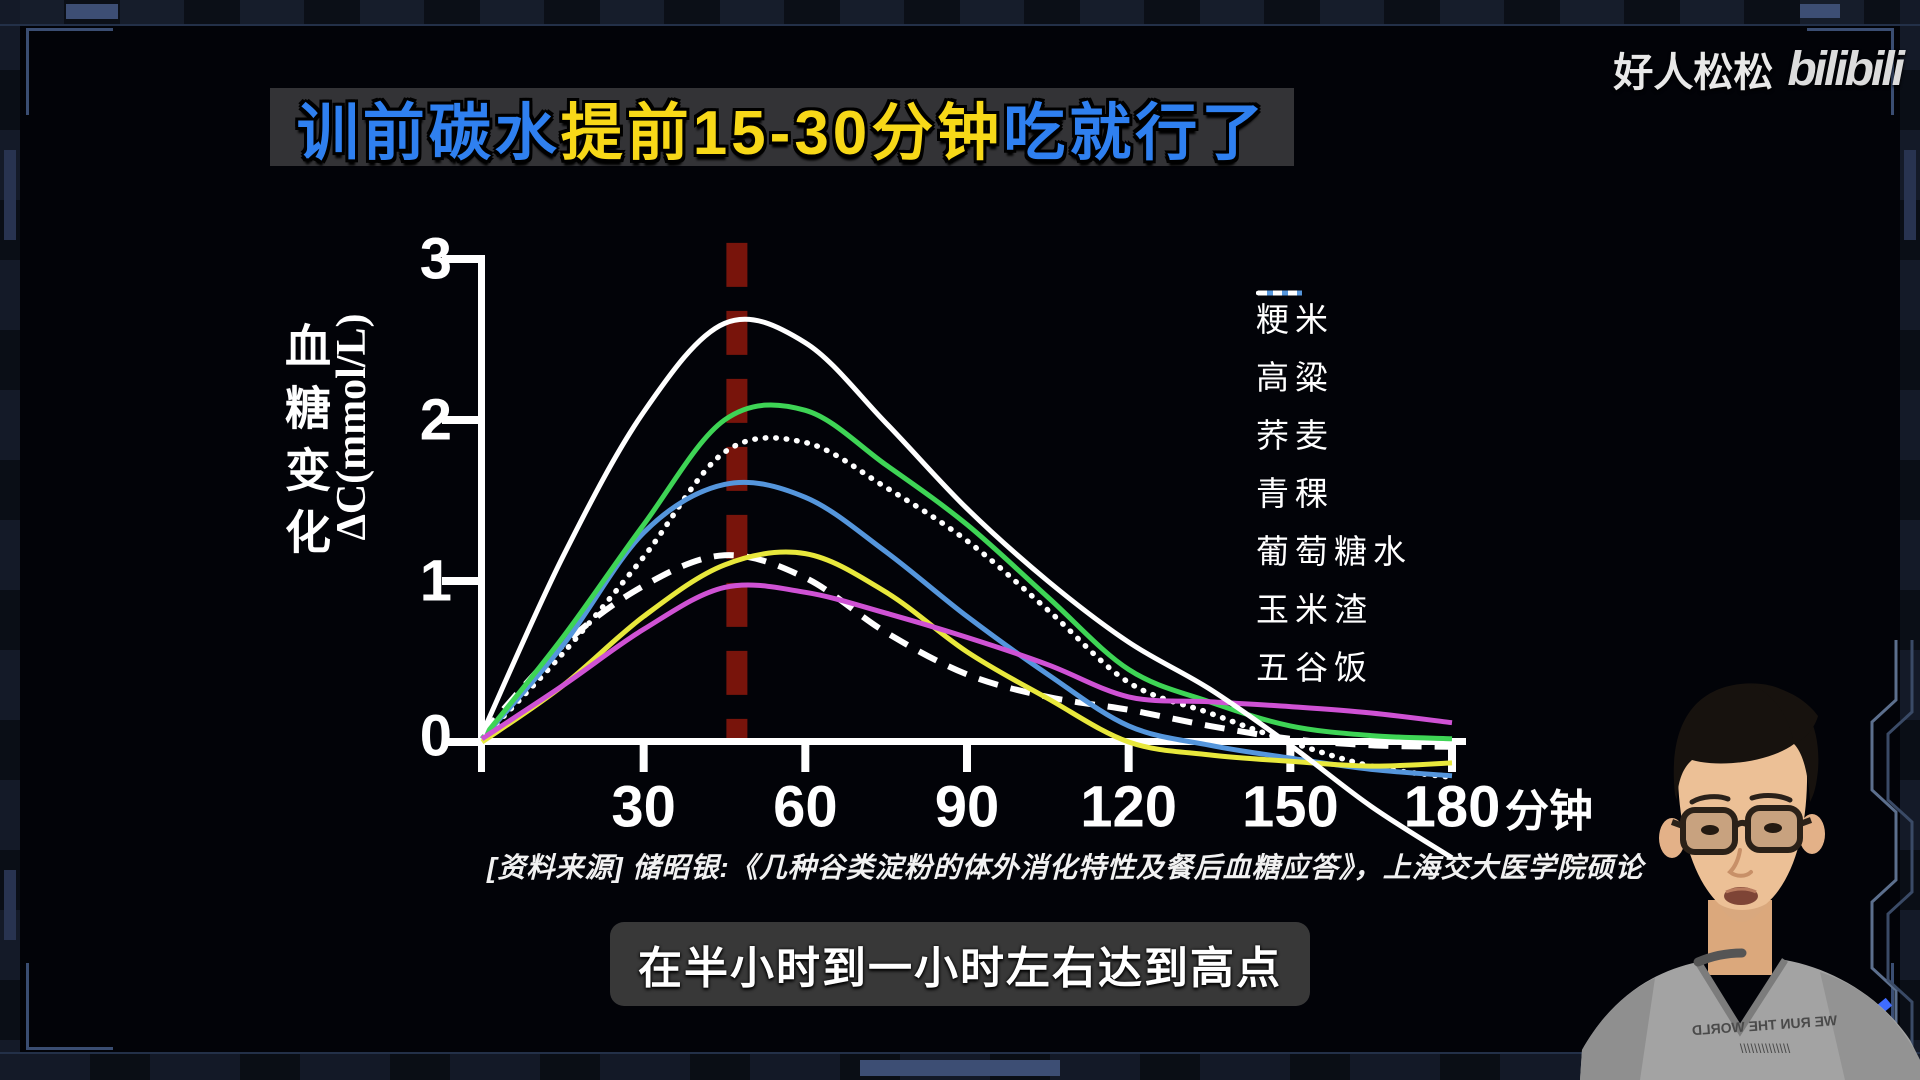 This screenshot has height=1080, width=1920. What do you see at coordinates (305, 446) in the screenshot?
I see `y-axis-label-cn: 血糖变化` at bounding box center [305, 446].